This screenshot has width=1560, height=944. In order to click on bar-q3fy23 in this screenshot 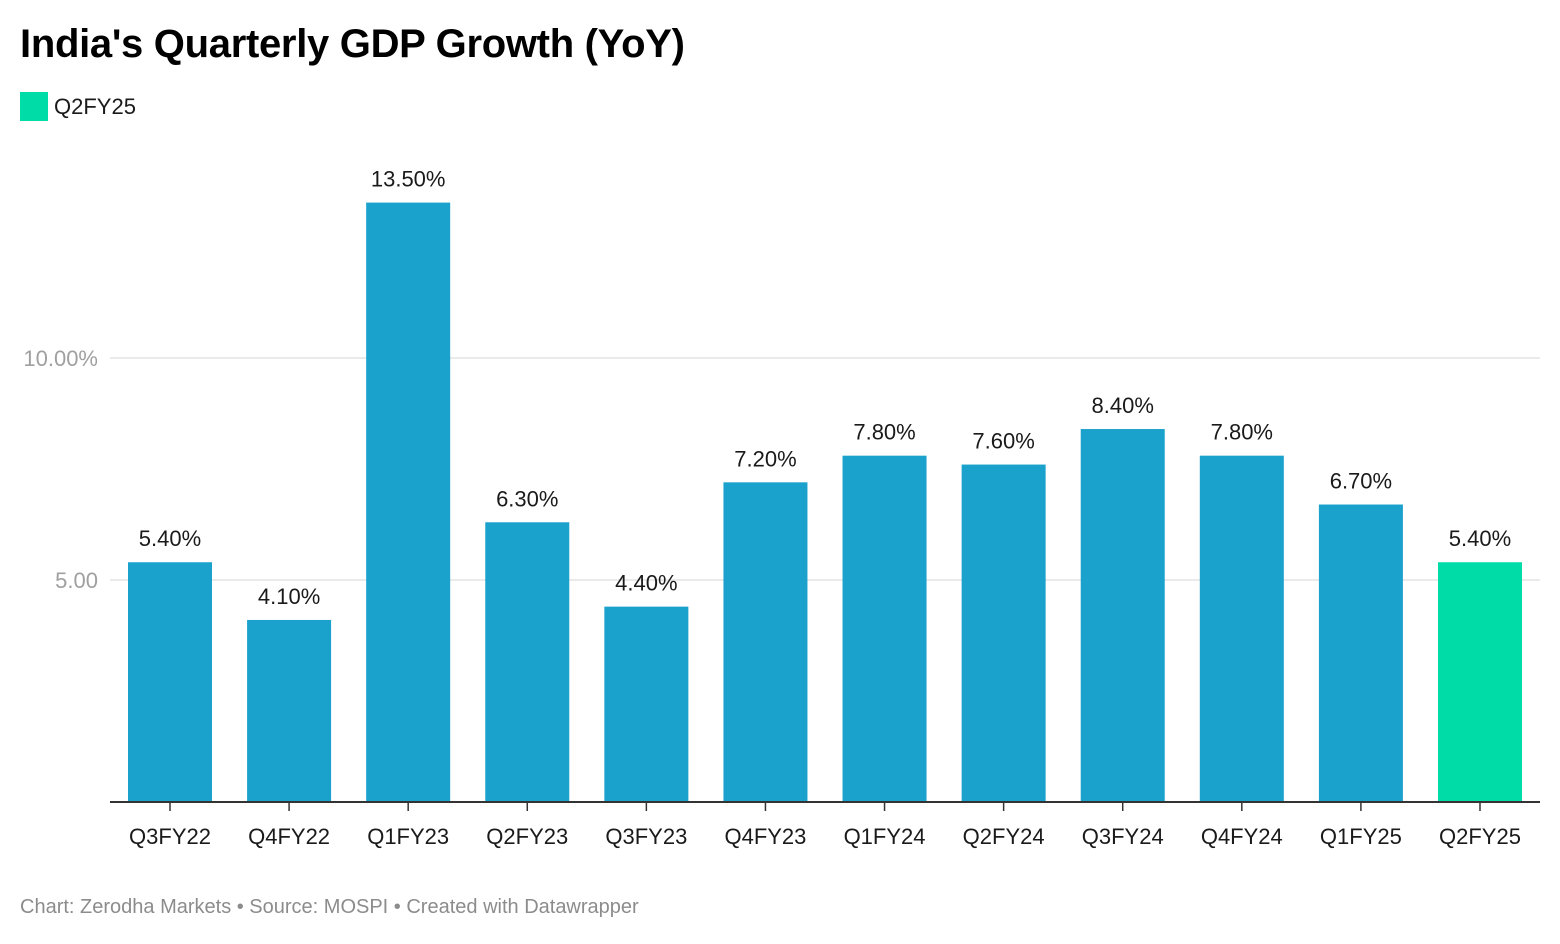, I will do `click(646, 704)`.